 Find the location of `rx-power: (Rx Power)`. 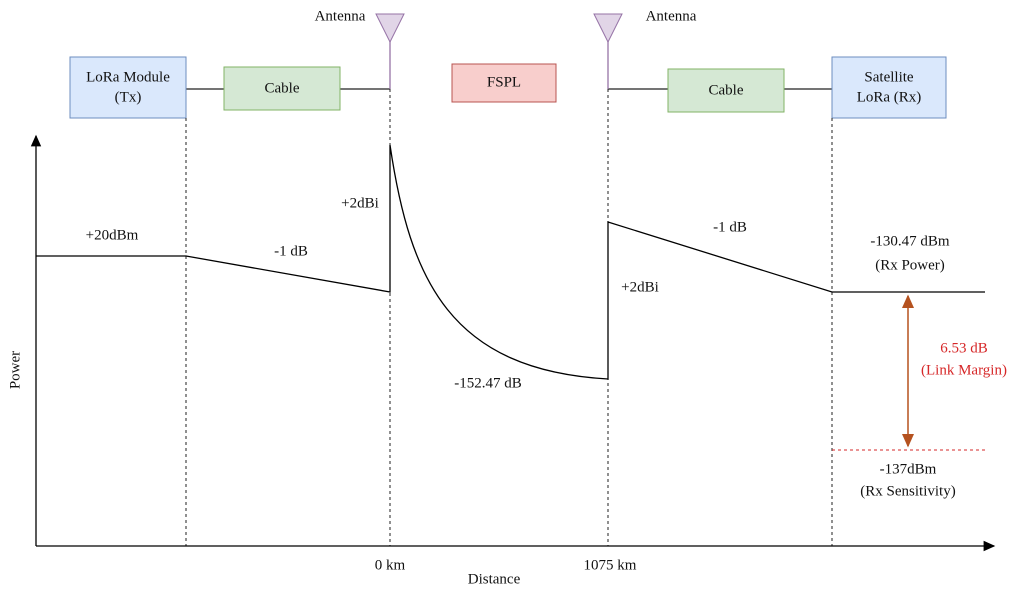

rx-power: (Rx Power) is located at coordinates (910, 265).